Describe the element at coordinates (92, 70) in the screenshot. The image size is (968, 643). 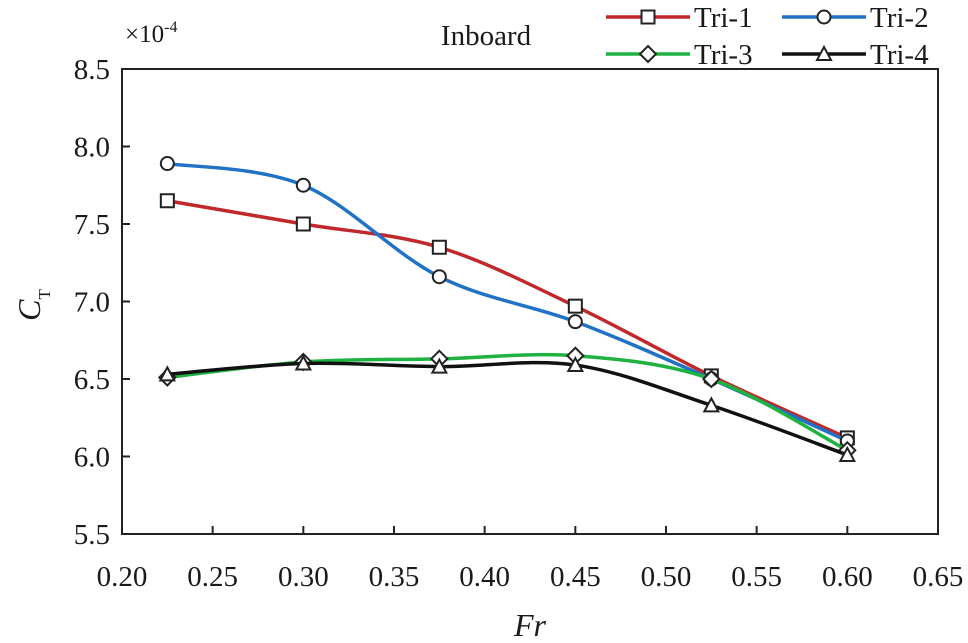
I see `y-tick-label: 8.5` at that location.